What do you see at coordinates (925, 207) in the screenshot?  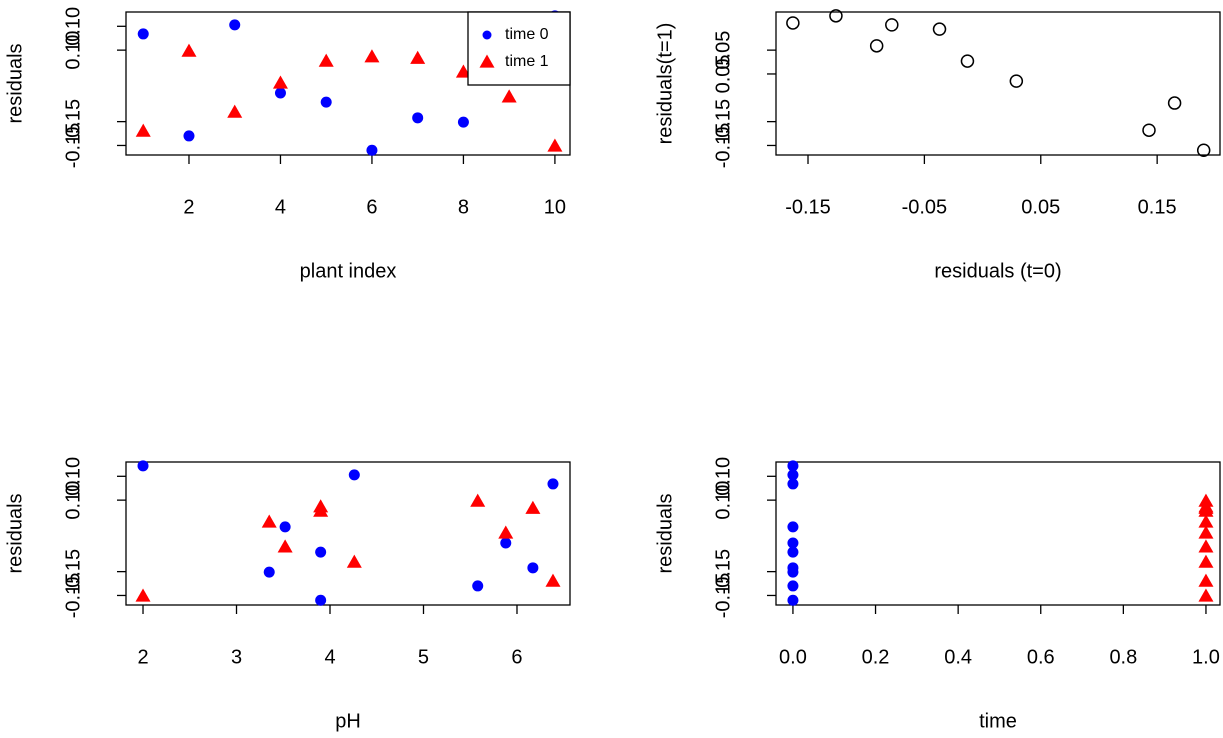 I see `x-tick-label: -0.05` at bounding box center [925, 207].